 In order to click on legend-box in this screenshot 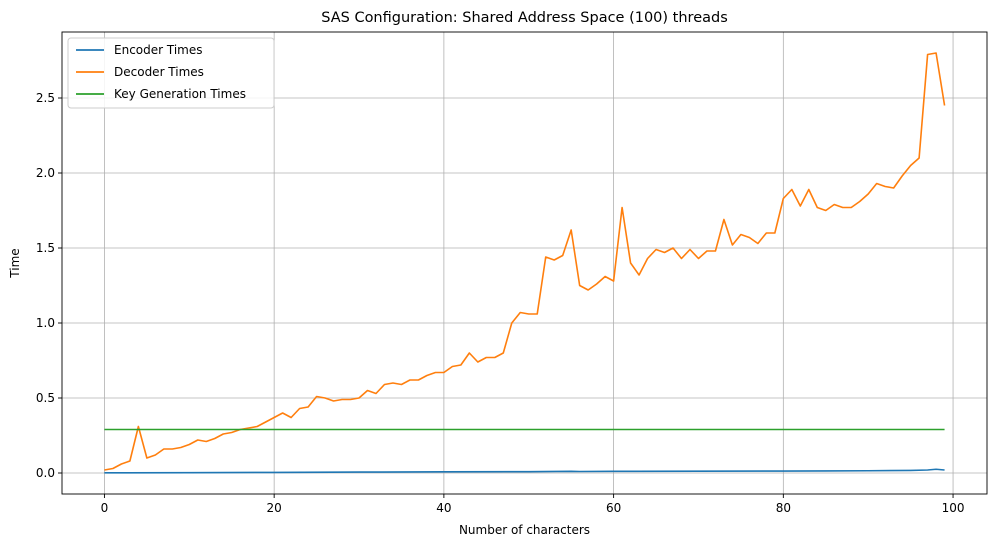, I will do `click(171, 73)`.